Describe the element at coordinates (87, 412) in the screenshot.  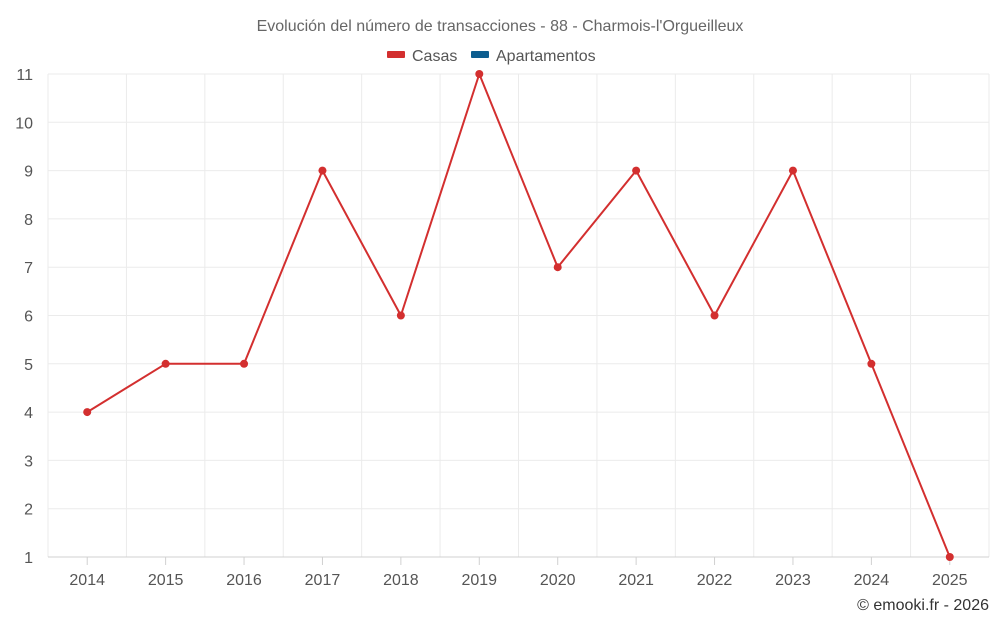
I see `data-point-2014` at that location.